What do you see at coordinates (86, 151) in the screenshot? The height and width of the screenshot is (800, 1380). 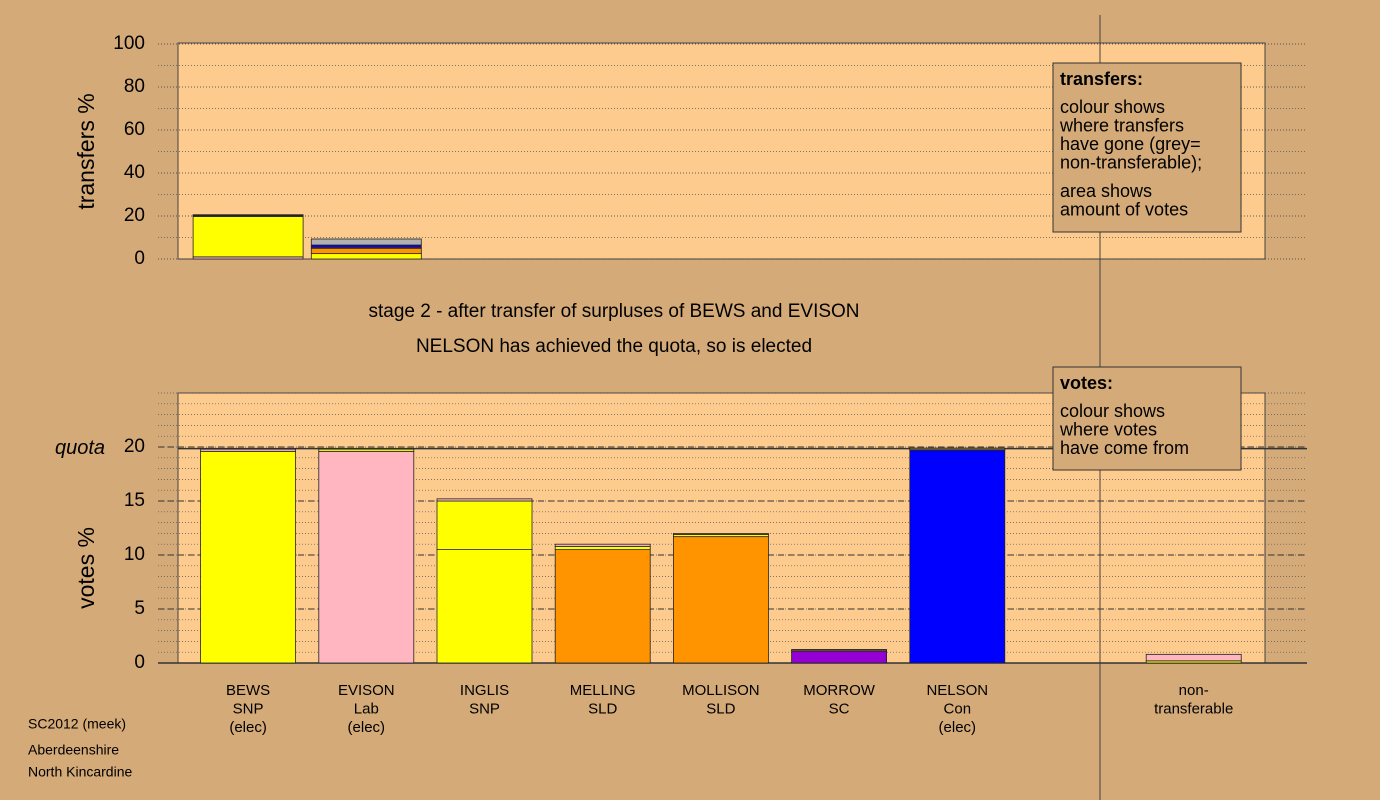 I see `y-axis-label: transfers %` at bounding box center [86, 151].